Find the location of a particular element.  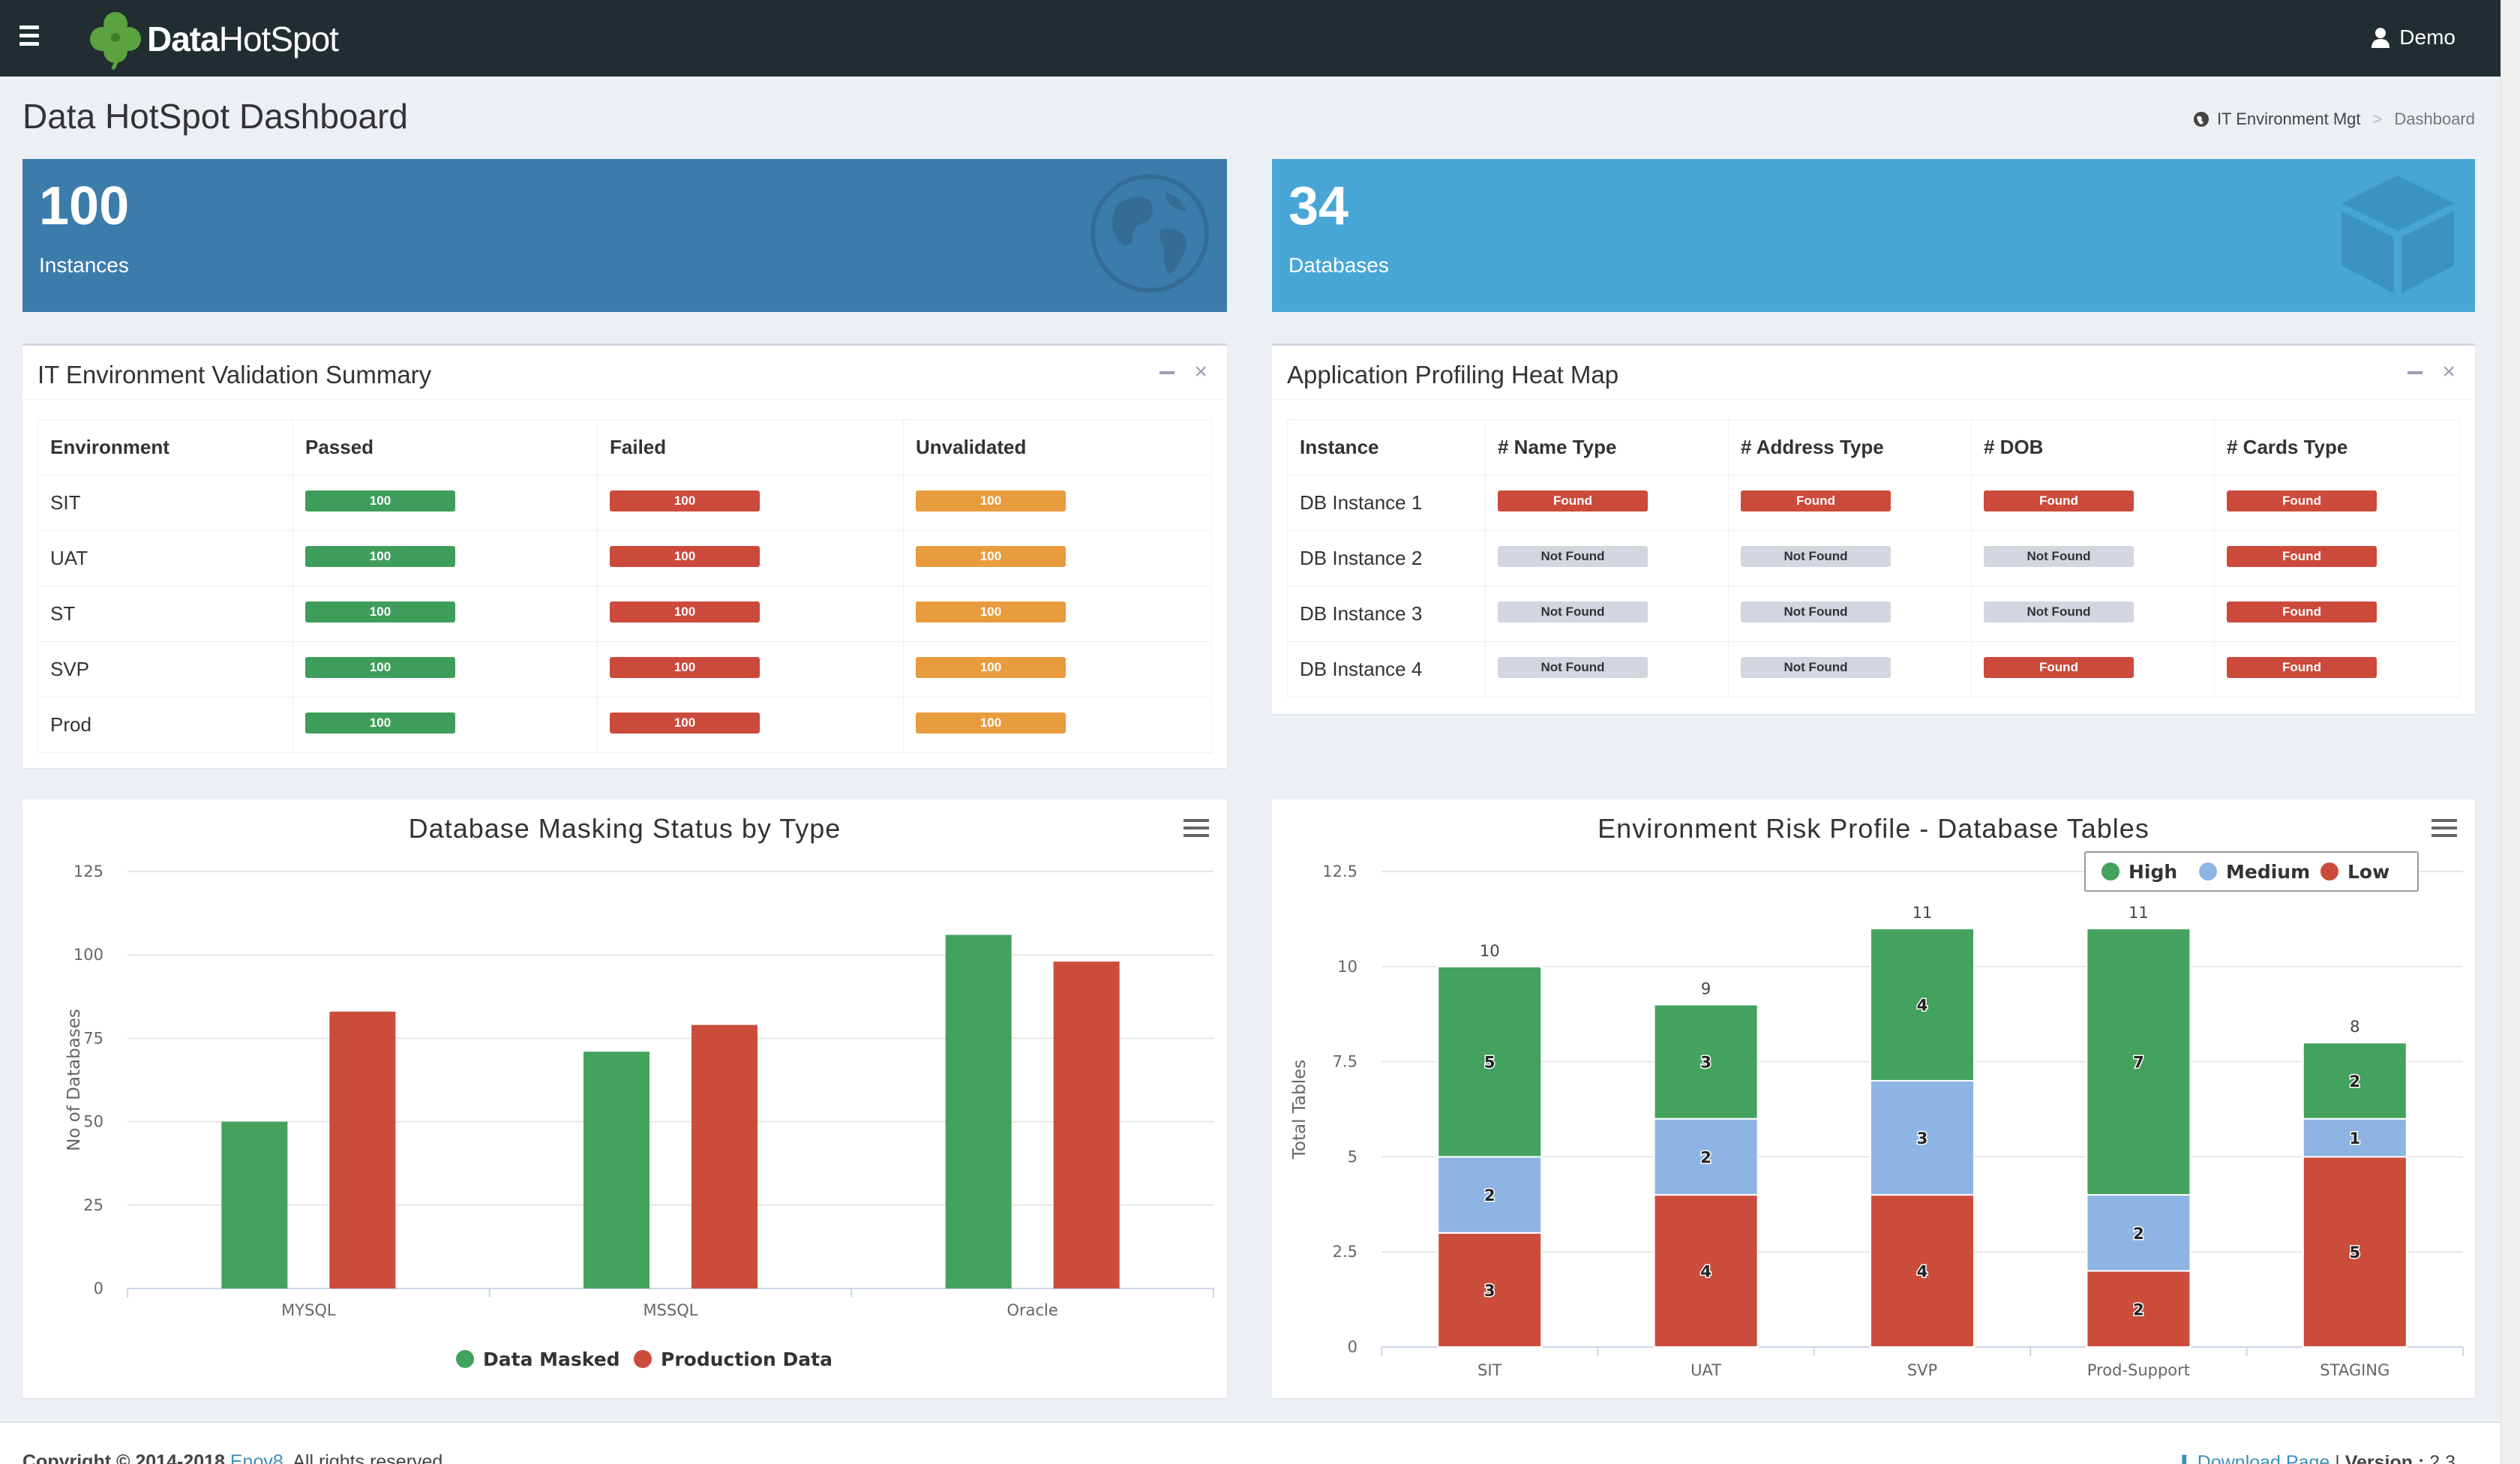

x-tick-label: SIT is located at coordinates (1490, 1370).